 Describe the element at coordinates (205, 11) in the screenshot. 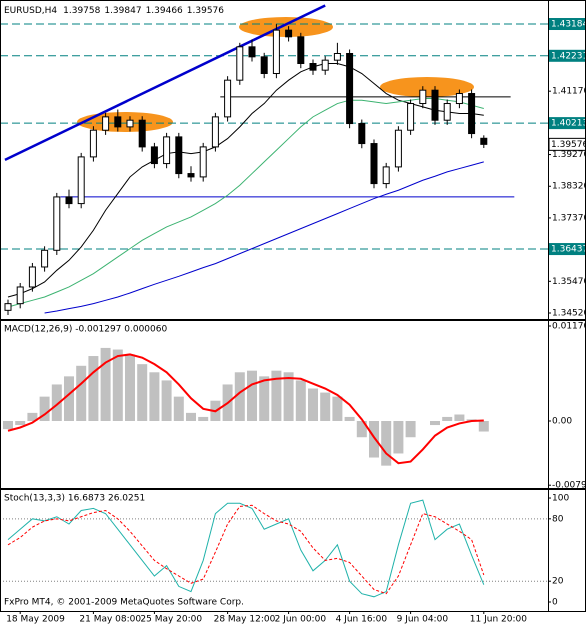

I see `close: 1.39576` at that location.